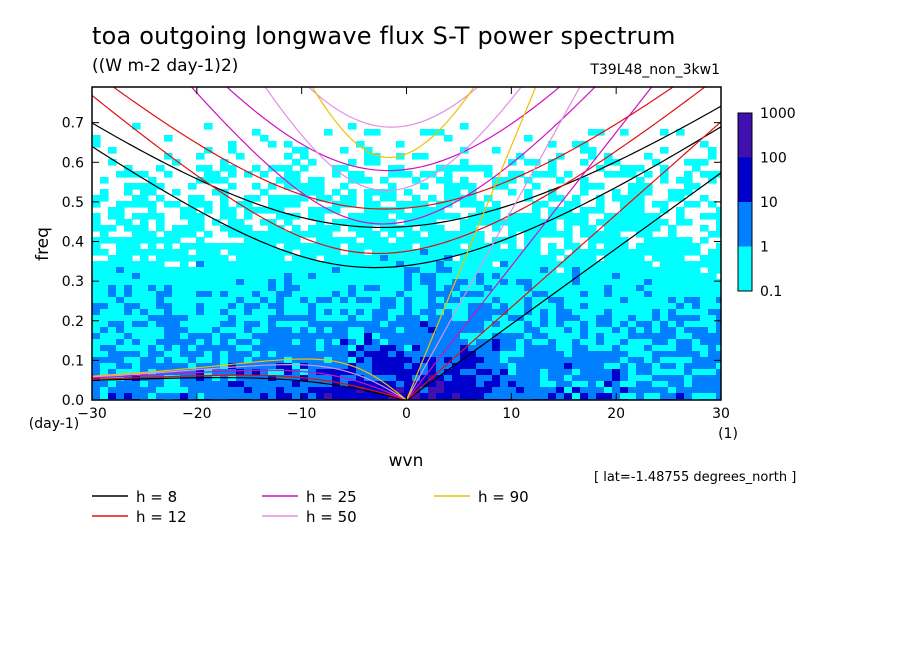  What do you see at coordinates (695, 477) in the screenshot?
I see `latitude-note: [ lat=-1.48755 degrees_north ]` at bounding box center [695, 477].